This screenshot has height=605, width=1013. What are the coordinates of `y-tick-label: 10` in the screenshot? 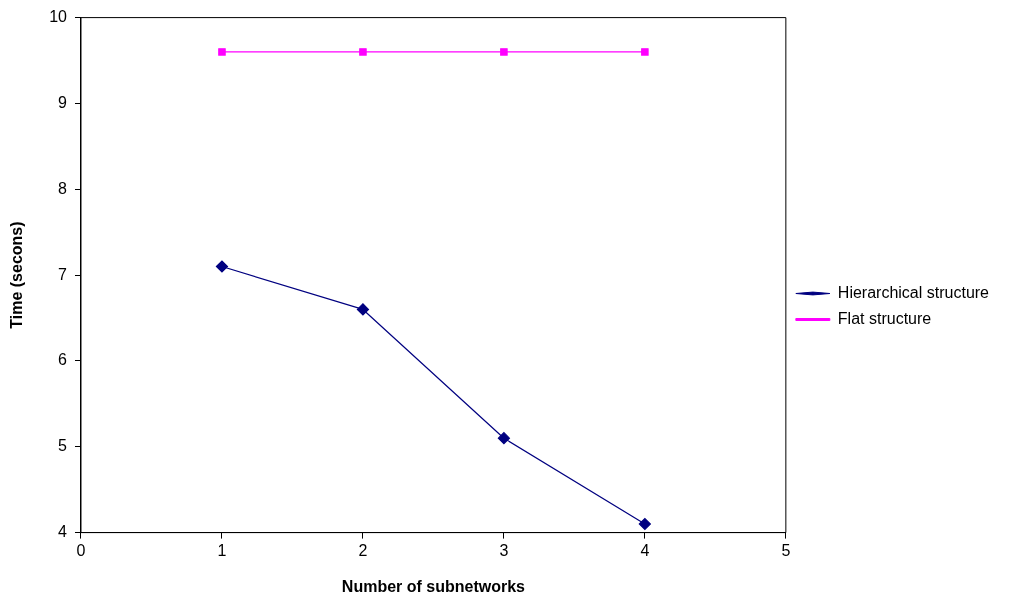 It's located at (58, 17).